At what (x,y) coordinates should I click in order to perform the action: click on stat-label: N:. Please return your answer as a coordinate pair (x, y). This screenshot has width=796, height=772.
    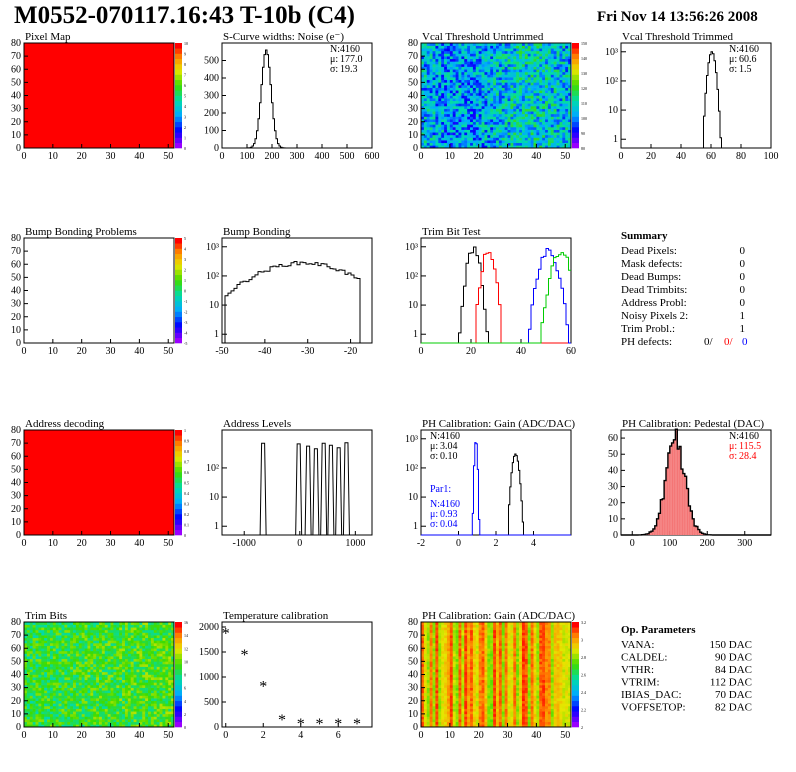
    Looking at the image, I should click on (335, 49).